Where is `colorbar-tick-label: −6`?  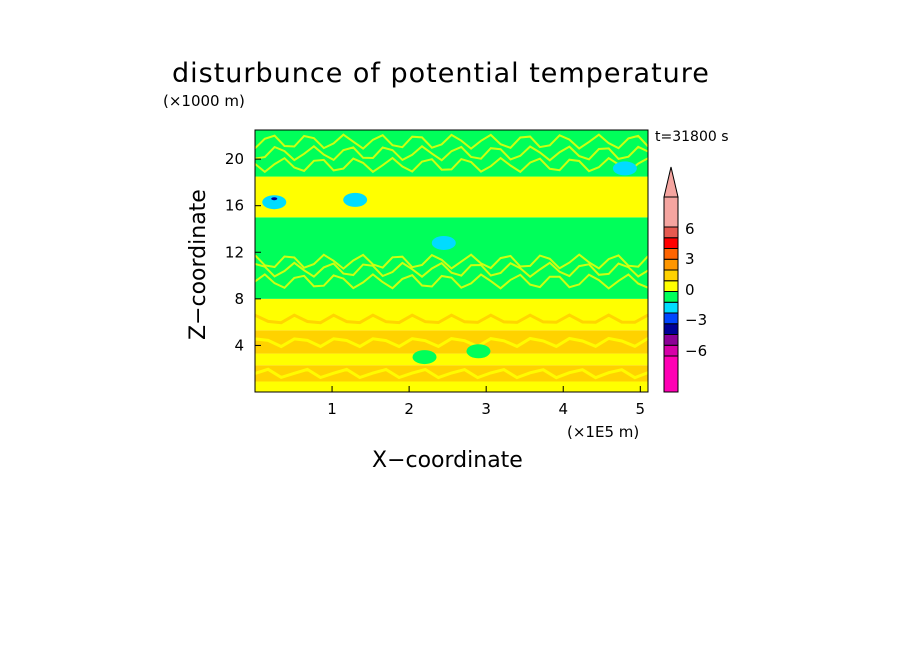 colorbar-tick-label: −6 is located at coordinates (696, 351).